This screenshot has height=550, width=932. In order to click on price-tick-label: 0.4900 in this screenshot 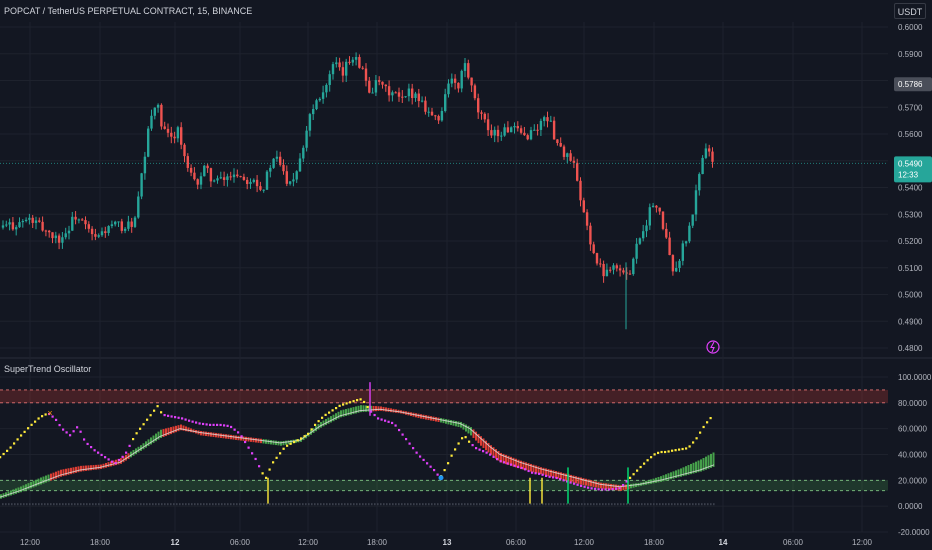, I will do `click(910, 321)`.